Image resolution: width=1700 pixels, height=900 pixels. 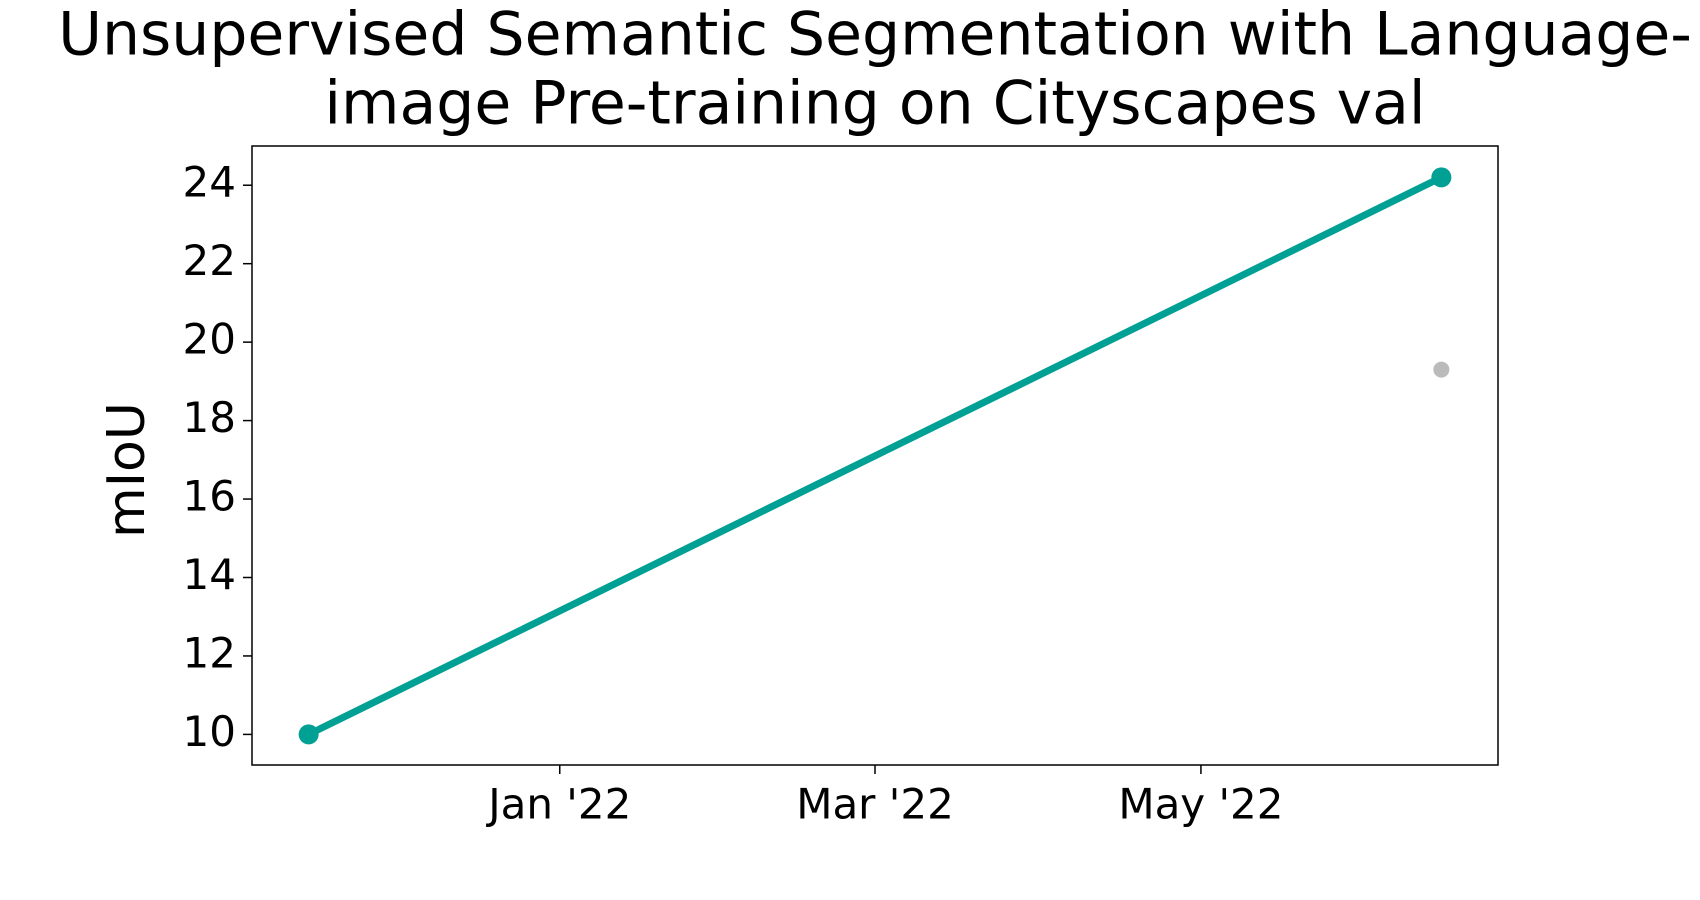 What do you see at coordinates (209, 339) in the screenshot?
I see `y-tick-label: 20` at bounding box center [209, 339].